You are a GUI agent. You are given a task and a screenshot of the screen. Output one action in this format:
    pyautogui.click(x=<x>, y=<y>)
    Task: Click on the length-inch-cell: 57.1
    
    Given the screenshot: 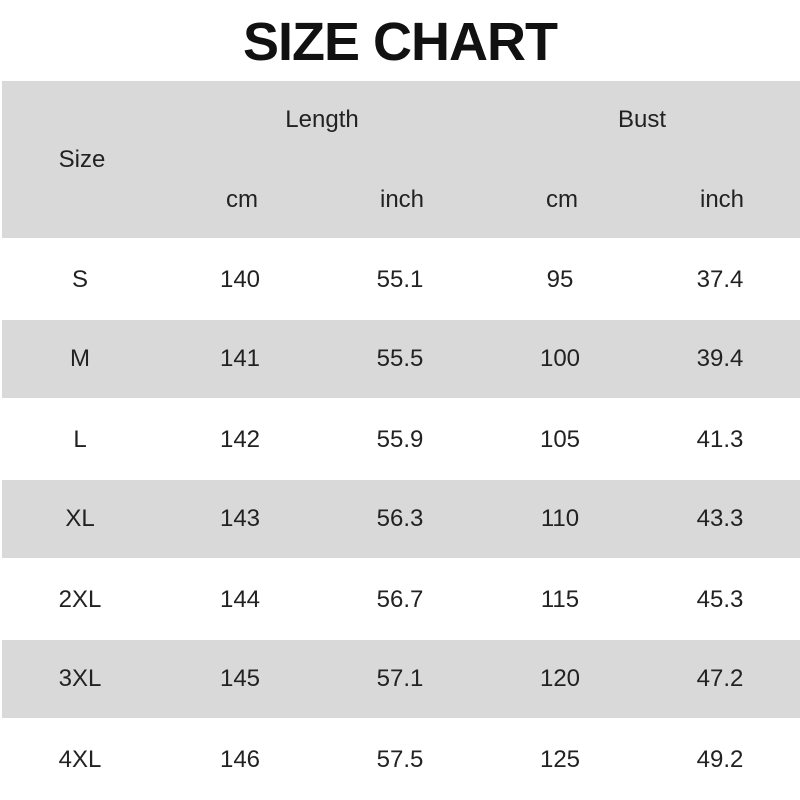 What is the action you would take?
    pyautogui.click(x=400, y=678)
    